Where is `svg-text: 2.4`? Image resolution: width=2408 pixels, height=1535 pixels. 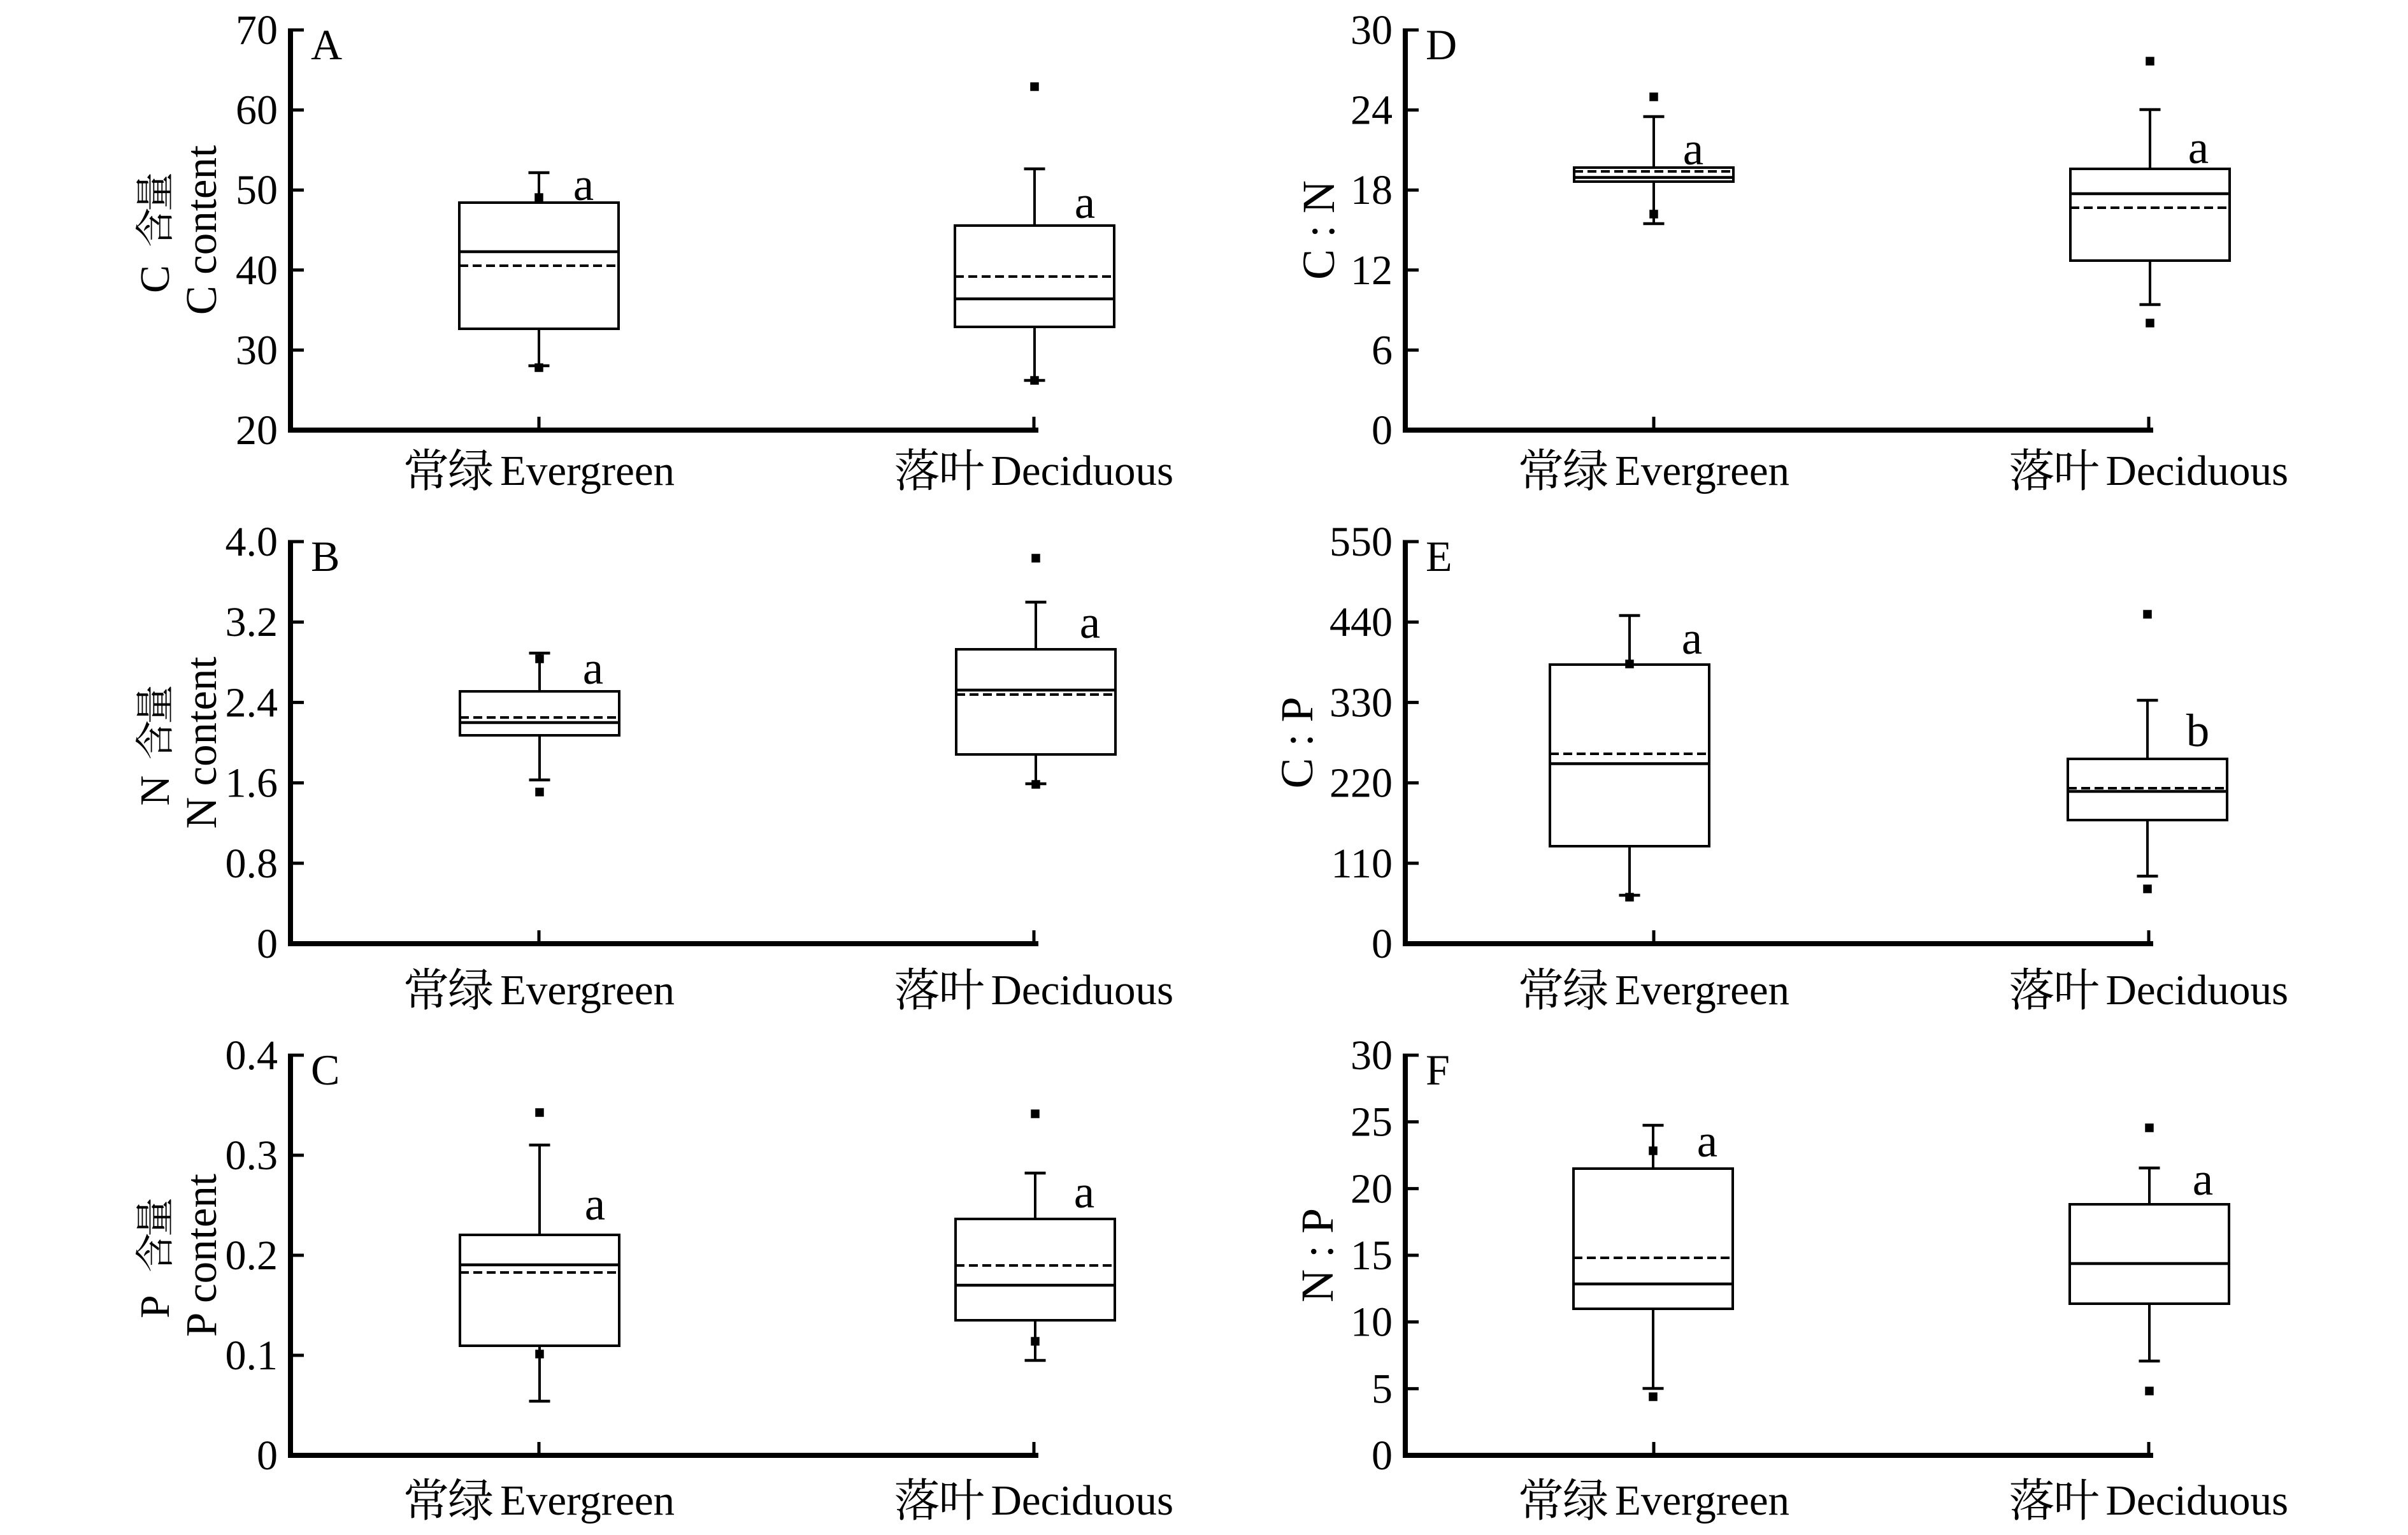 svg-text: 2.4 is located at coordinates (252, 702).